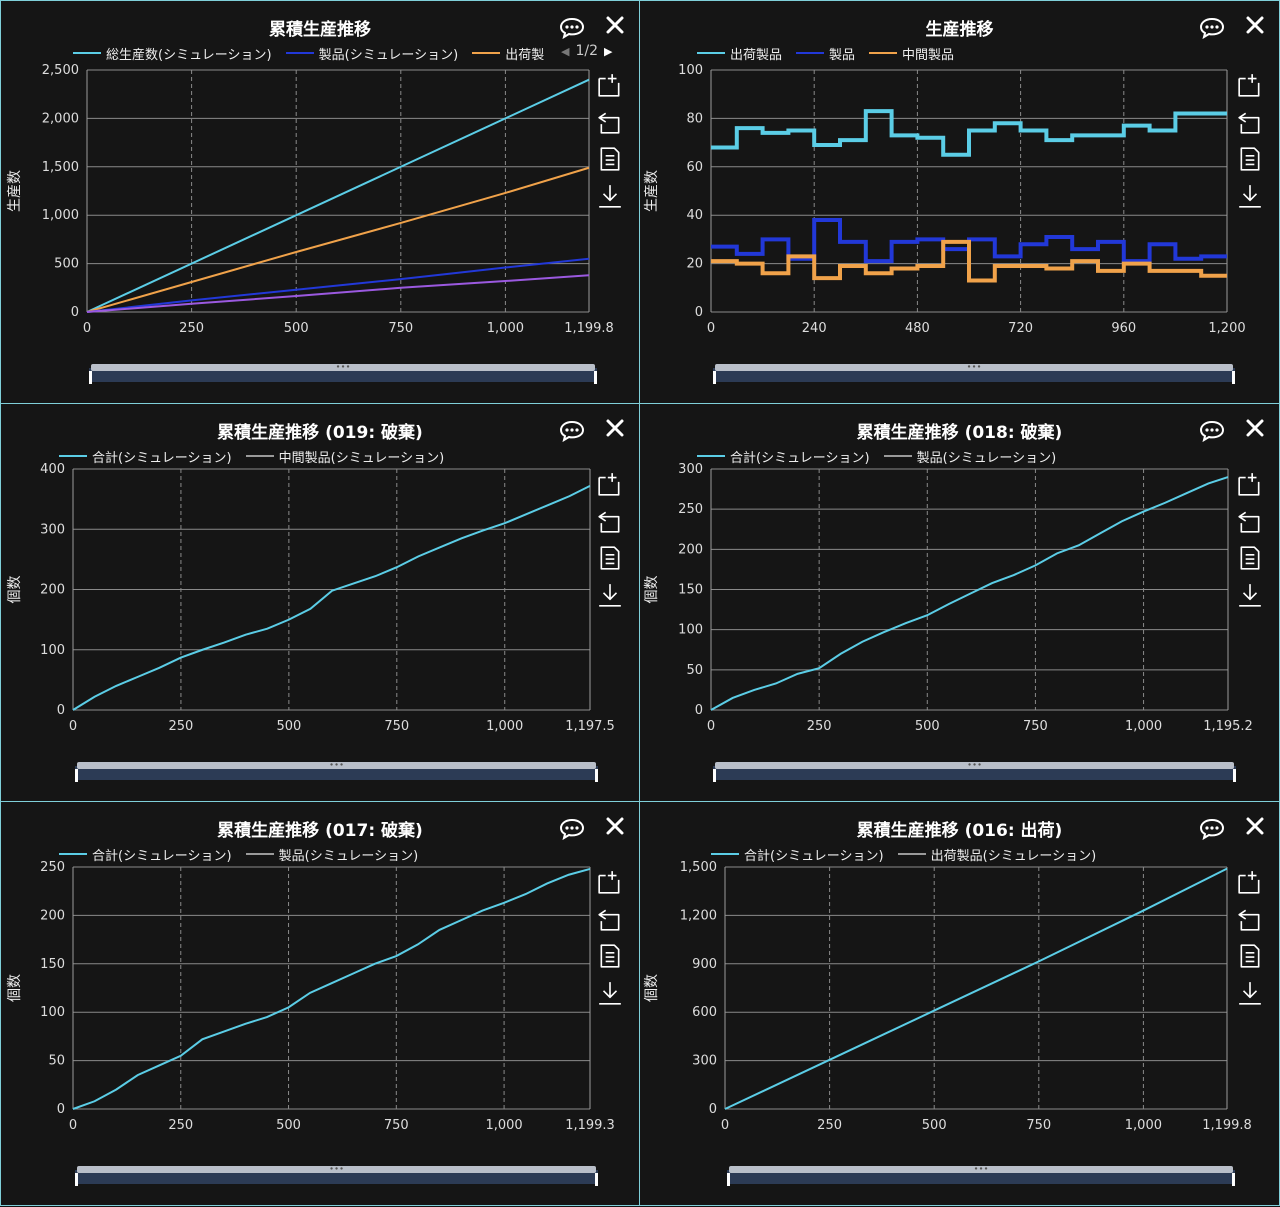  Describe the element at coordinates (60, 167) in the screenshot. I see `y-tick-label: 1,500` at that location.